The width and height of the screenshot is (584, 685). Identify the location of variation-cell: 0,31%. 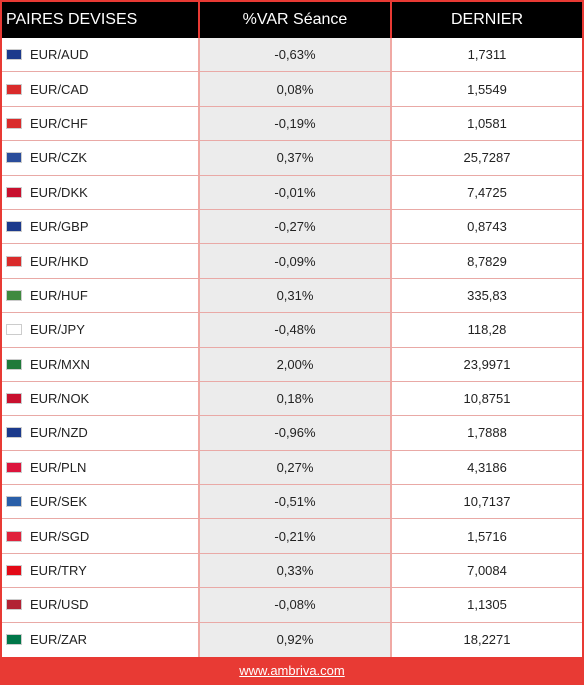
(294, 295).